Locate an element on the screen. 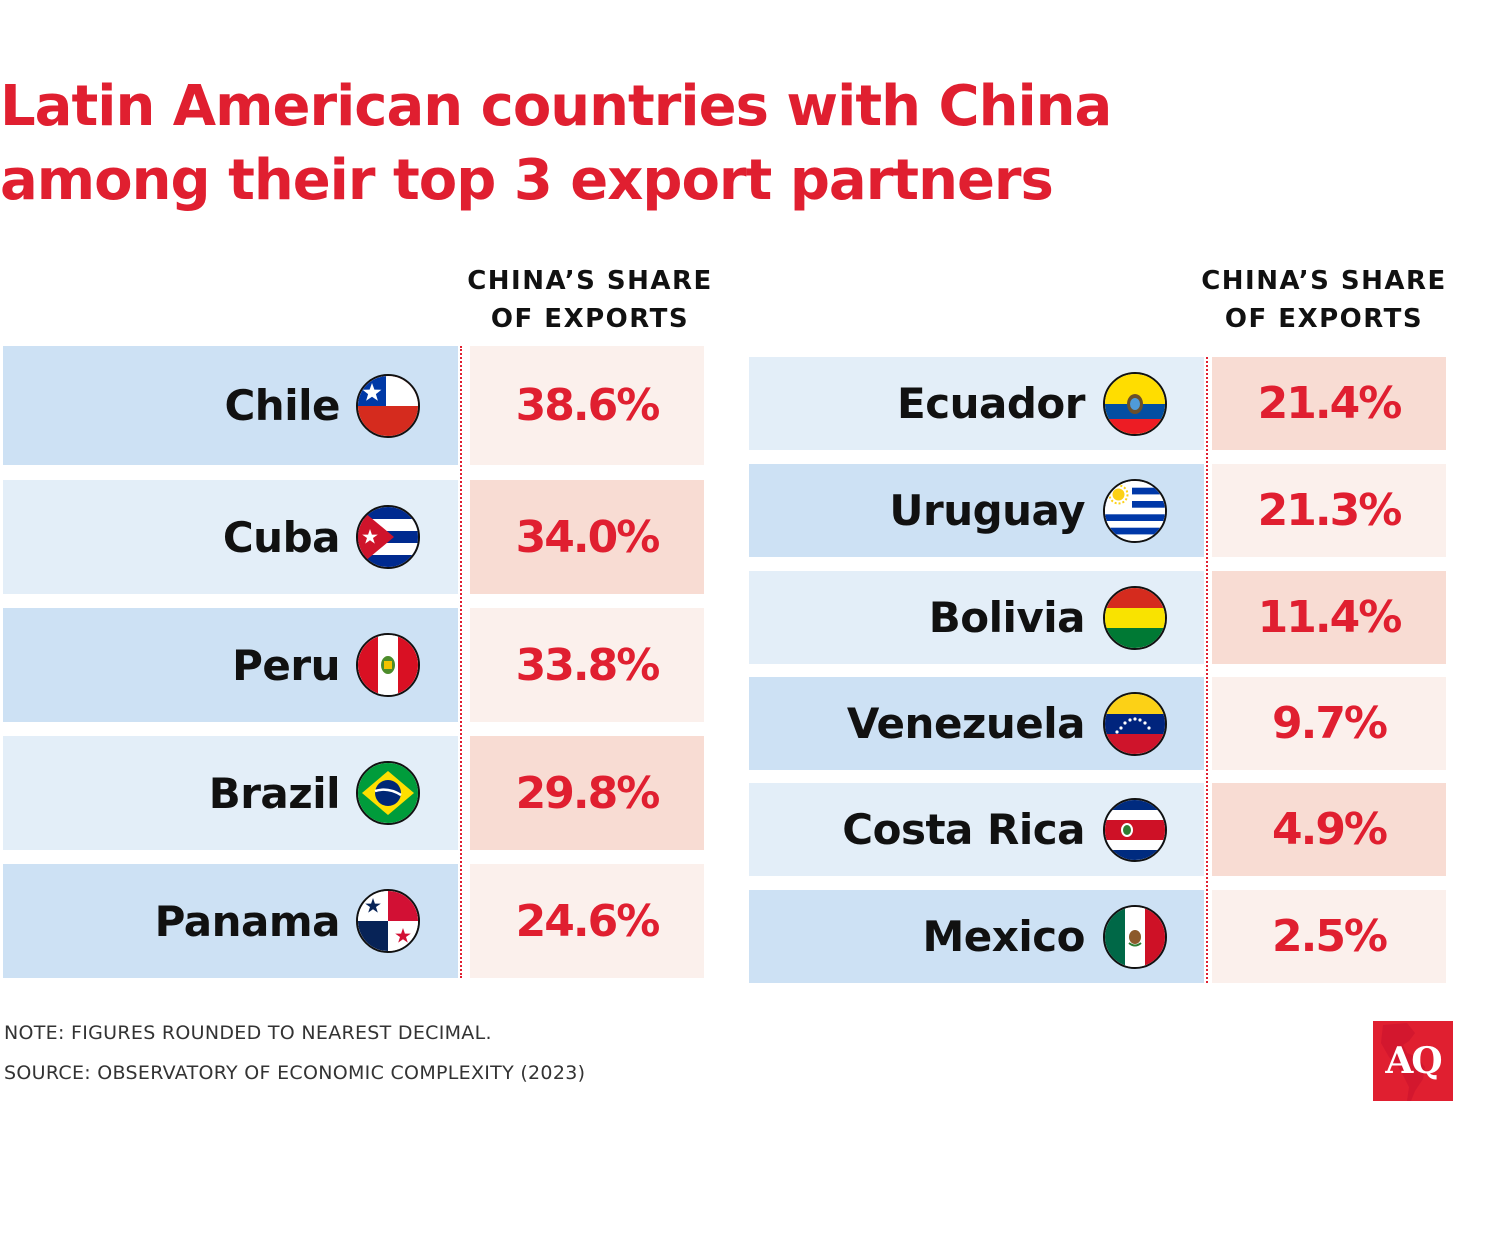 The height and width of the screenshot is (1242, 1500). table-row: Panama 24.6% is located at coordinates (353, 921).